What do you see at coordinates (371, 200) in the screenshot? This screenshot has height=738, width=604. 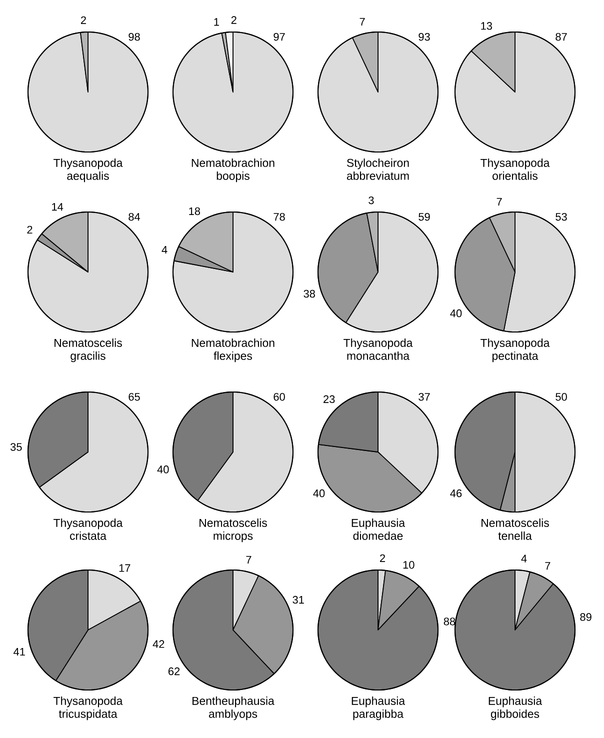 I see `data-label: 3` at bounding box center [371, 200].